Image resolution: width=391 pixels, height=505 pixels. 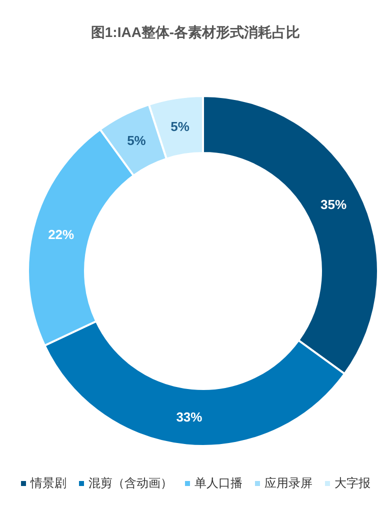 What do you see at coordinates (189, 416) in the screenshot?
I see `data-label: 33%` at bounding box center [189, 416].